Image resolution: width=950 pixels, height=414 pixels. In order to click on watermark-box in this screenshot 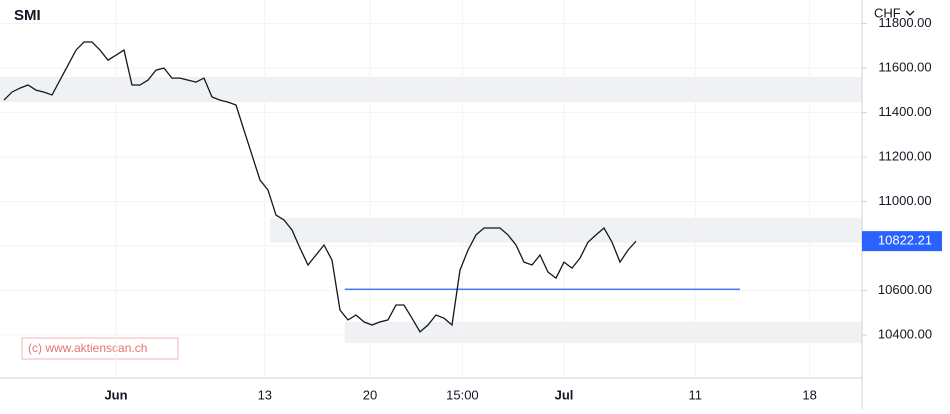, I will do `click(100, 348)`.